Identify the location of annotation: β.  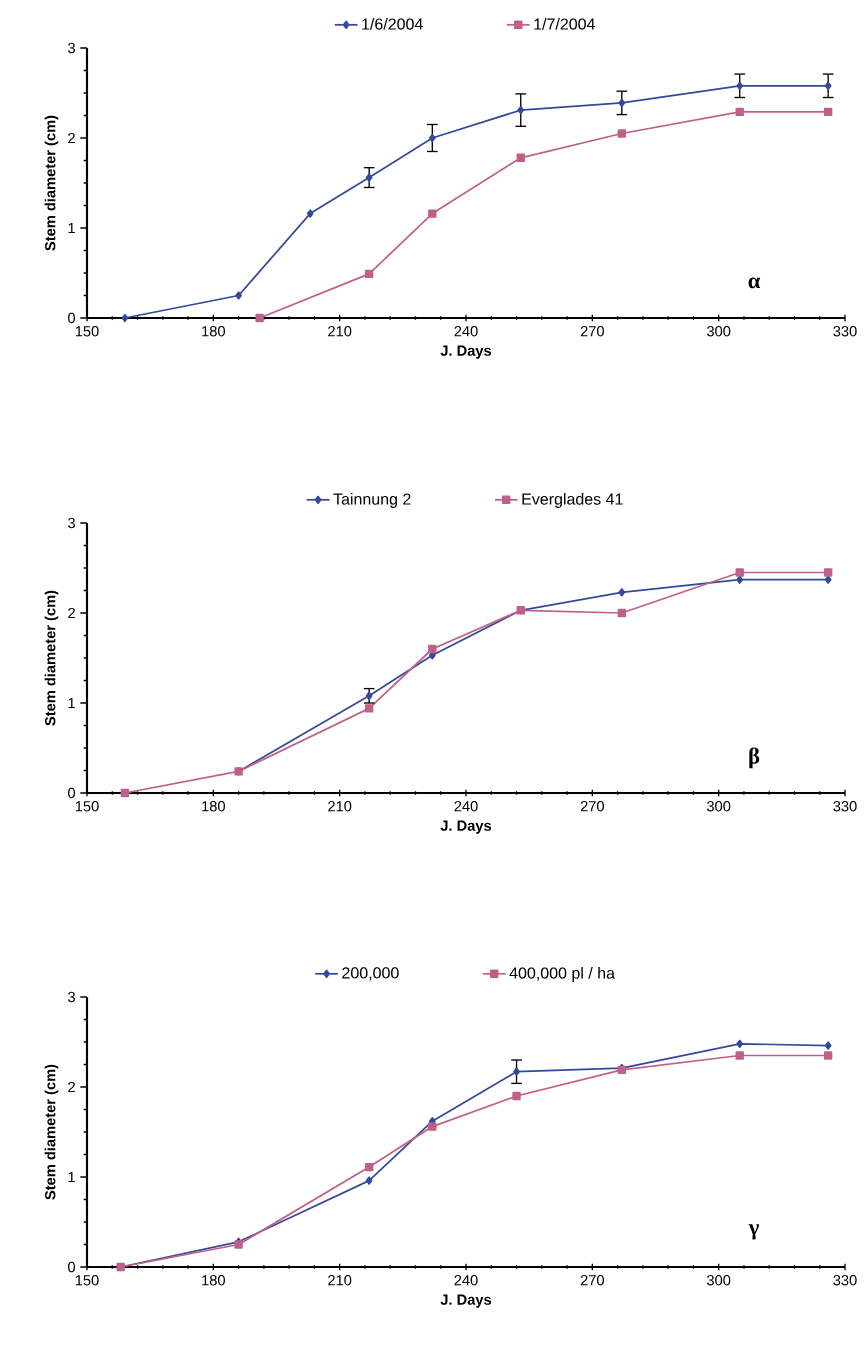
(754, 758).